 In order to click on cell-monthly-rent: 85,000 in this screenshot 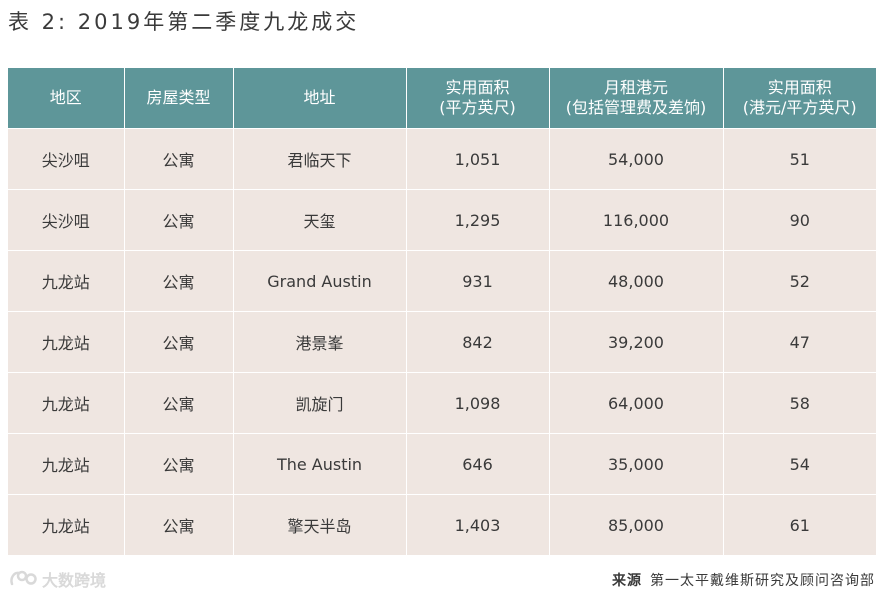, I will do `click(636, 524)`.